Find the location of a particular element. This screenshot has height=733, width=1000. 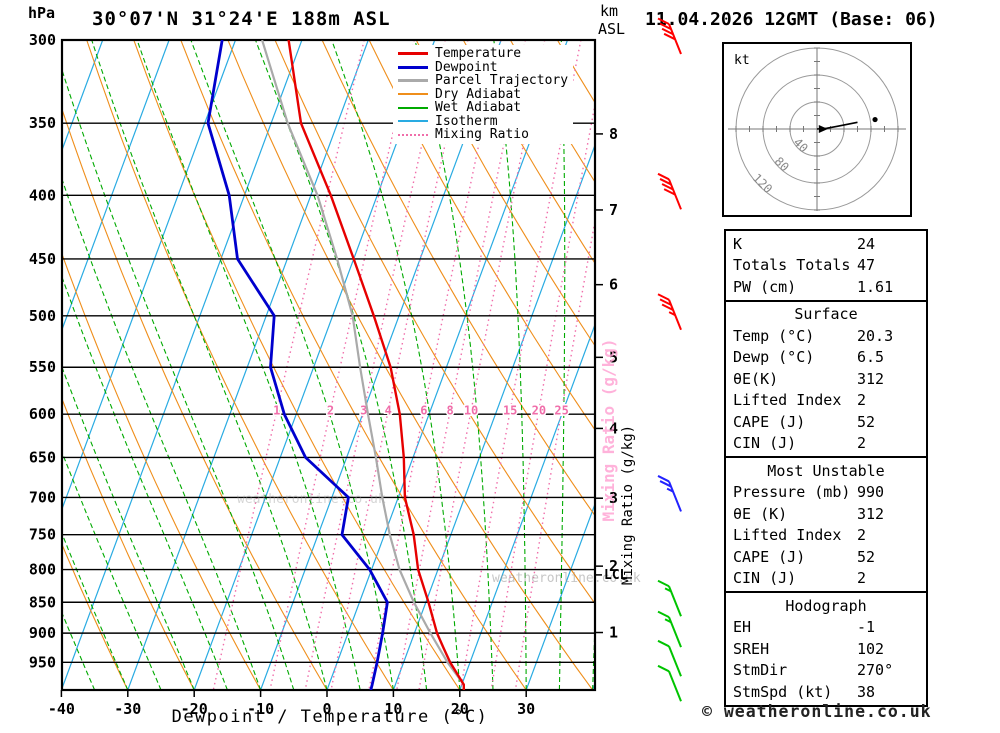

svg-text: 4 is located at coordinates (388, 411).